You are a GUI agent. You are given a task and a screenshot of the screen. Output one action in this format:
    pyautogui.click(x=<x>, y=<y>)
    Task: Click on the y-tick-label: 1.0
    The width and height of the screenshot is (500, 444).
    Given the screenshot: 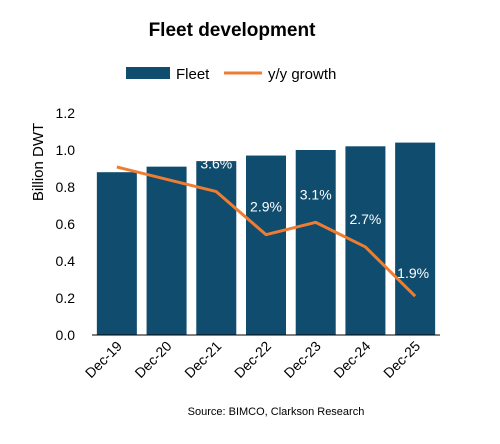 What is the action you would take?
    pyautogui.click(x=66, y=150)
    